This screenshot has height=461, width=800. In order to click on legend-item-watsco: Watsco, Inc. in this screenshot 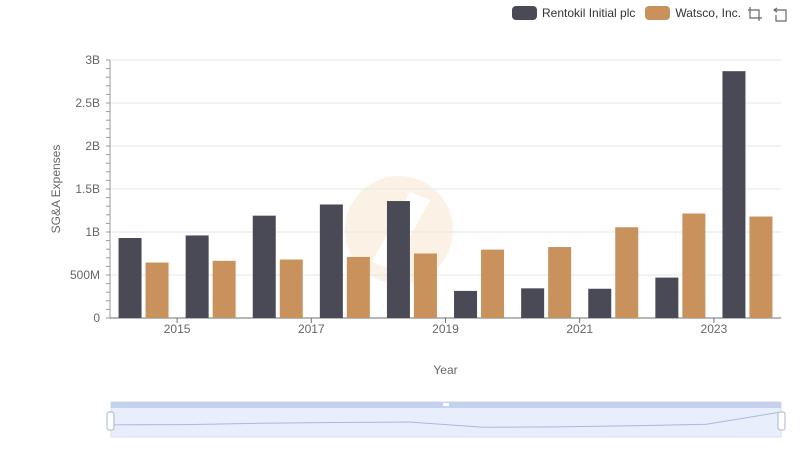, I will do `click(693, 13)`.